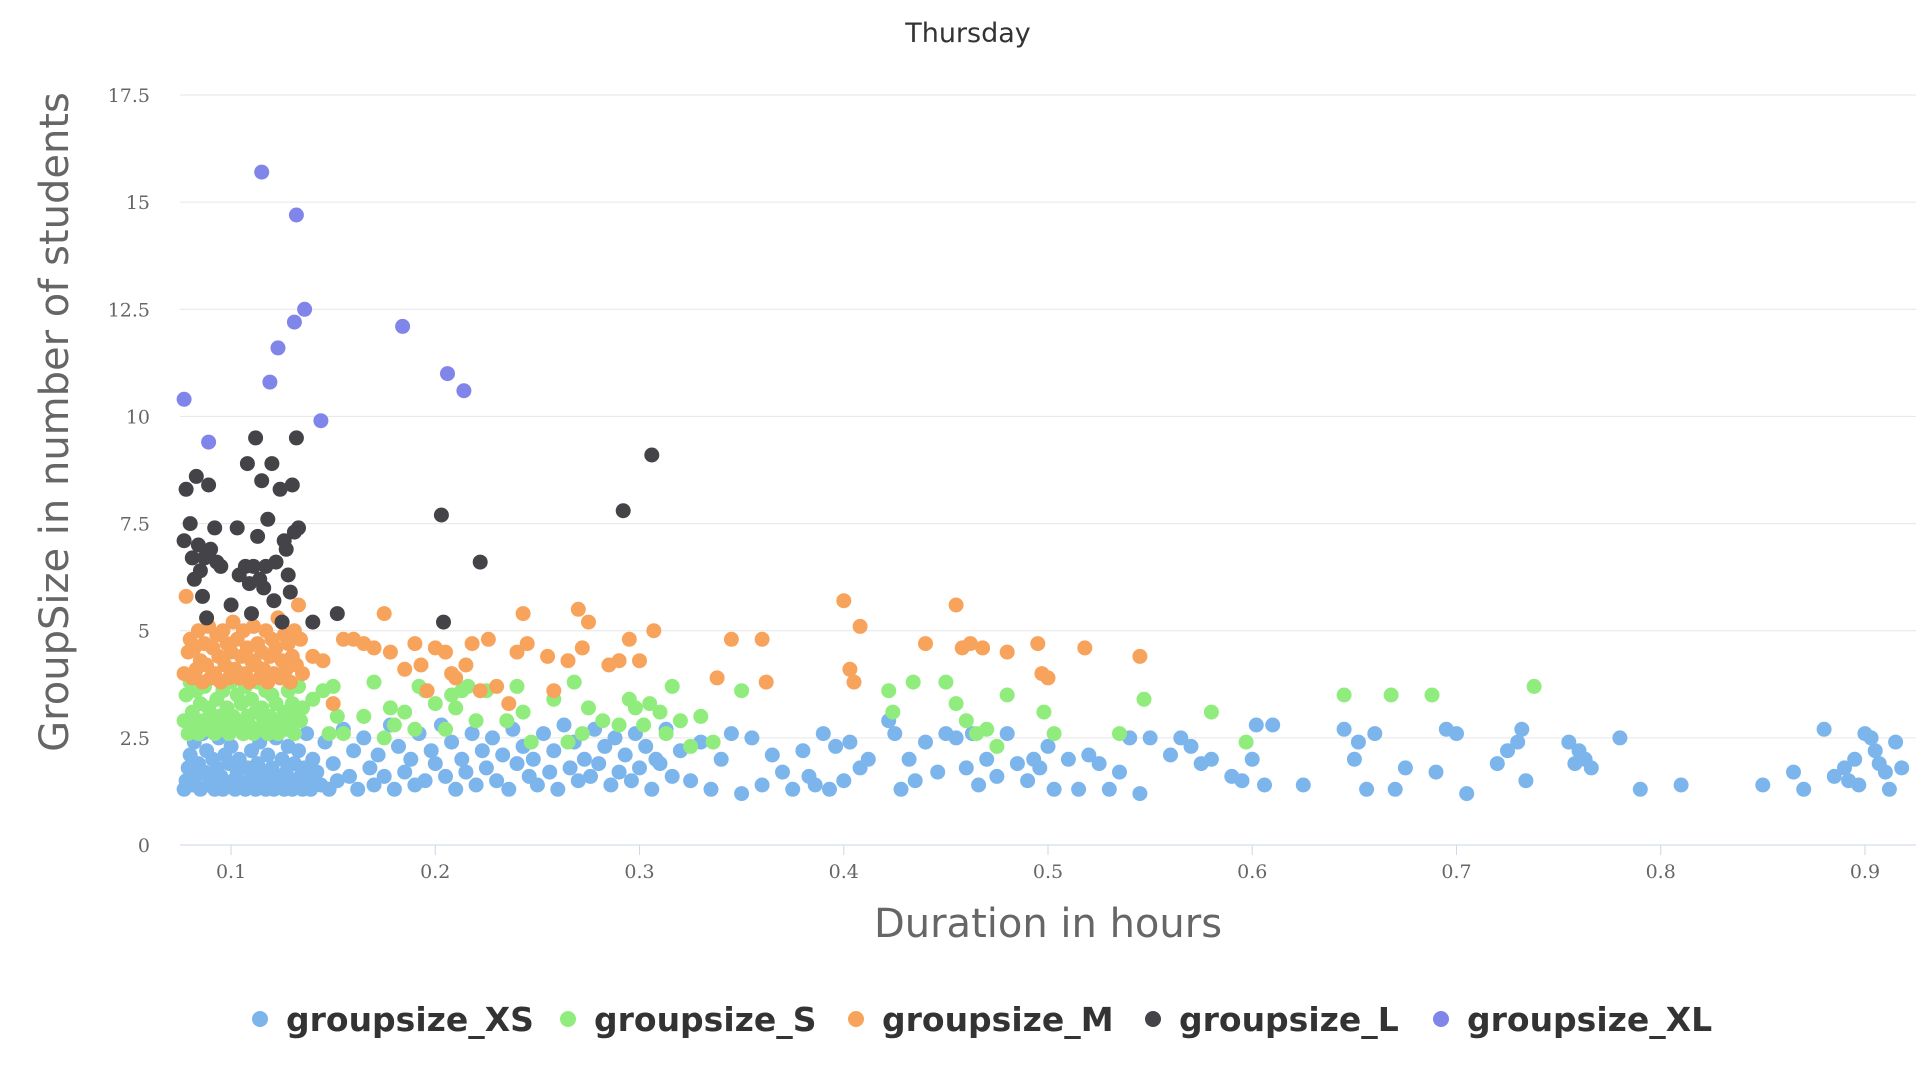 The height and width of the screenshot is (1080, 1920). I want to click on legend-item-groupsize_XS: groupsize_XS, so click(393, 1019).